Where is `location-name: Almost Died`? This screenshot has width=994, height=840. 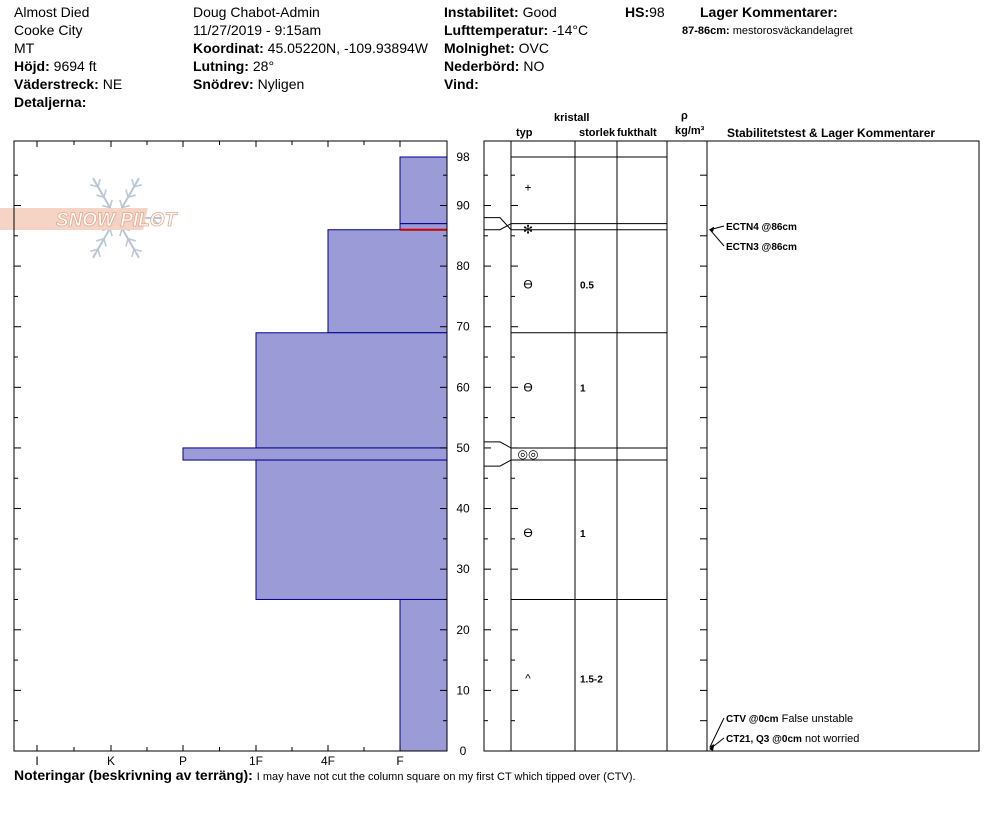
location-name: Almost Died is located at coordinates (52, 12).